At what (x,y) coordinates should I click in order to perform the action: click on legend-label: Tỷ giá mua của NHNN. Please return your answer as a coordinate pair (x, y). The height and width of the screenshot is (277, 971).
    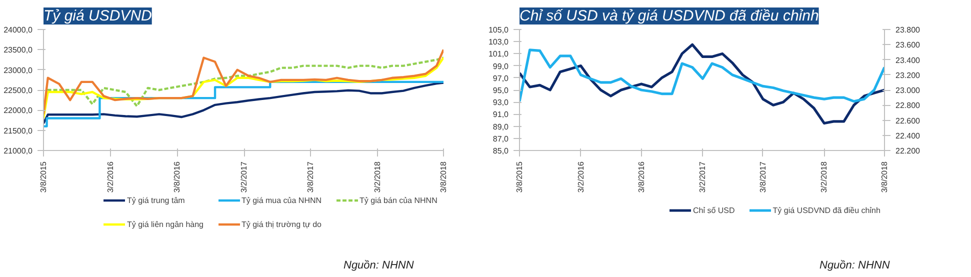
    Looking at the image, I should click on (282, 200).